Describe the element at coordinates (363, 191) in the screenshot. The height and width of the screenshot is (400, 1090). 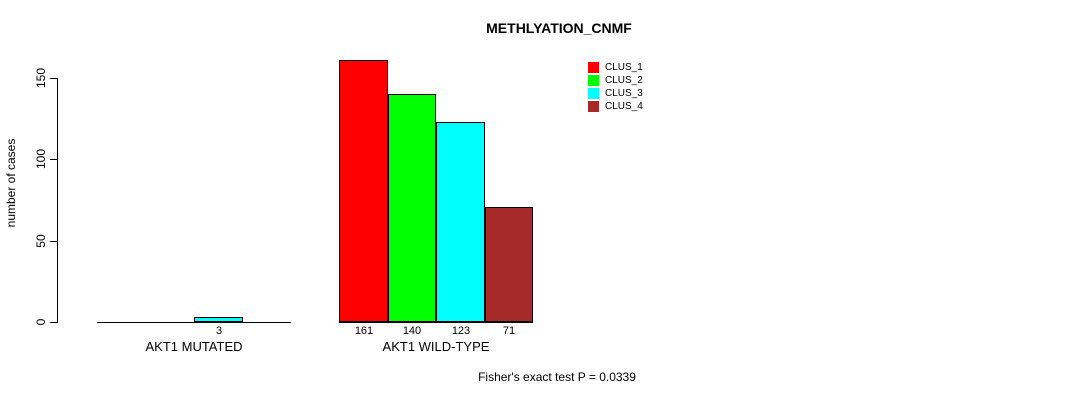
I see `bar-clus-1-akt1-wild-type` at that location.